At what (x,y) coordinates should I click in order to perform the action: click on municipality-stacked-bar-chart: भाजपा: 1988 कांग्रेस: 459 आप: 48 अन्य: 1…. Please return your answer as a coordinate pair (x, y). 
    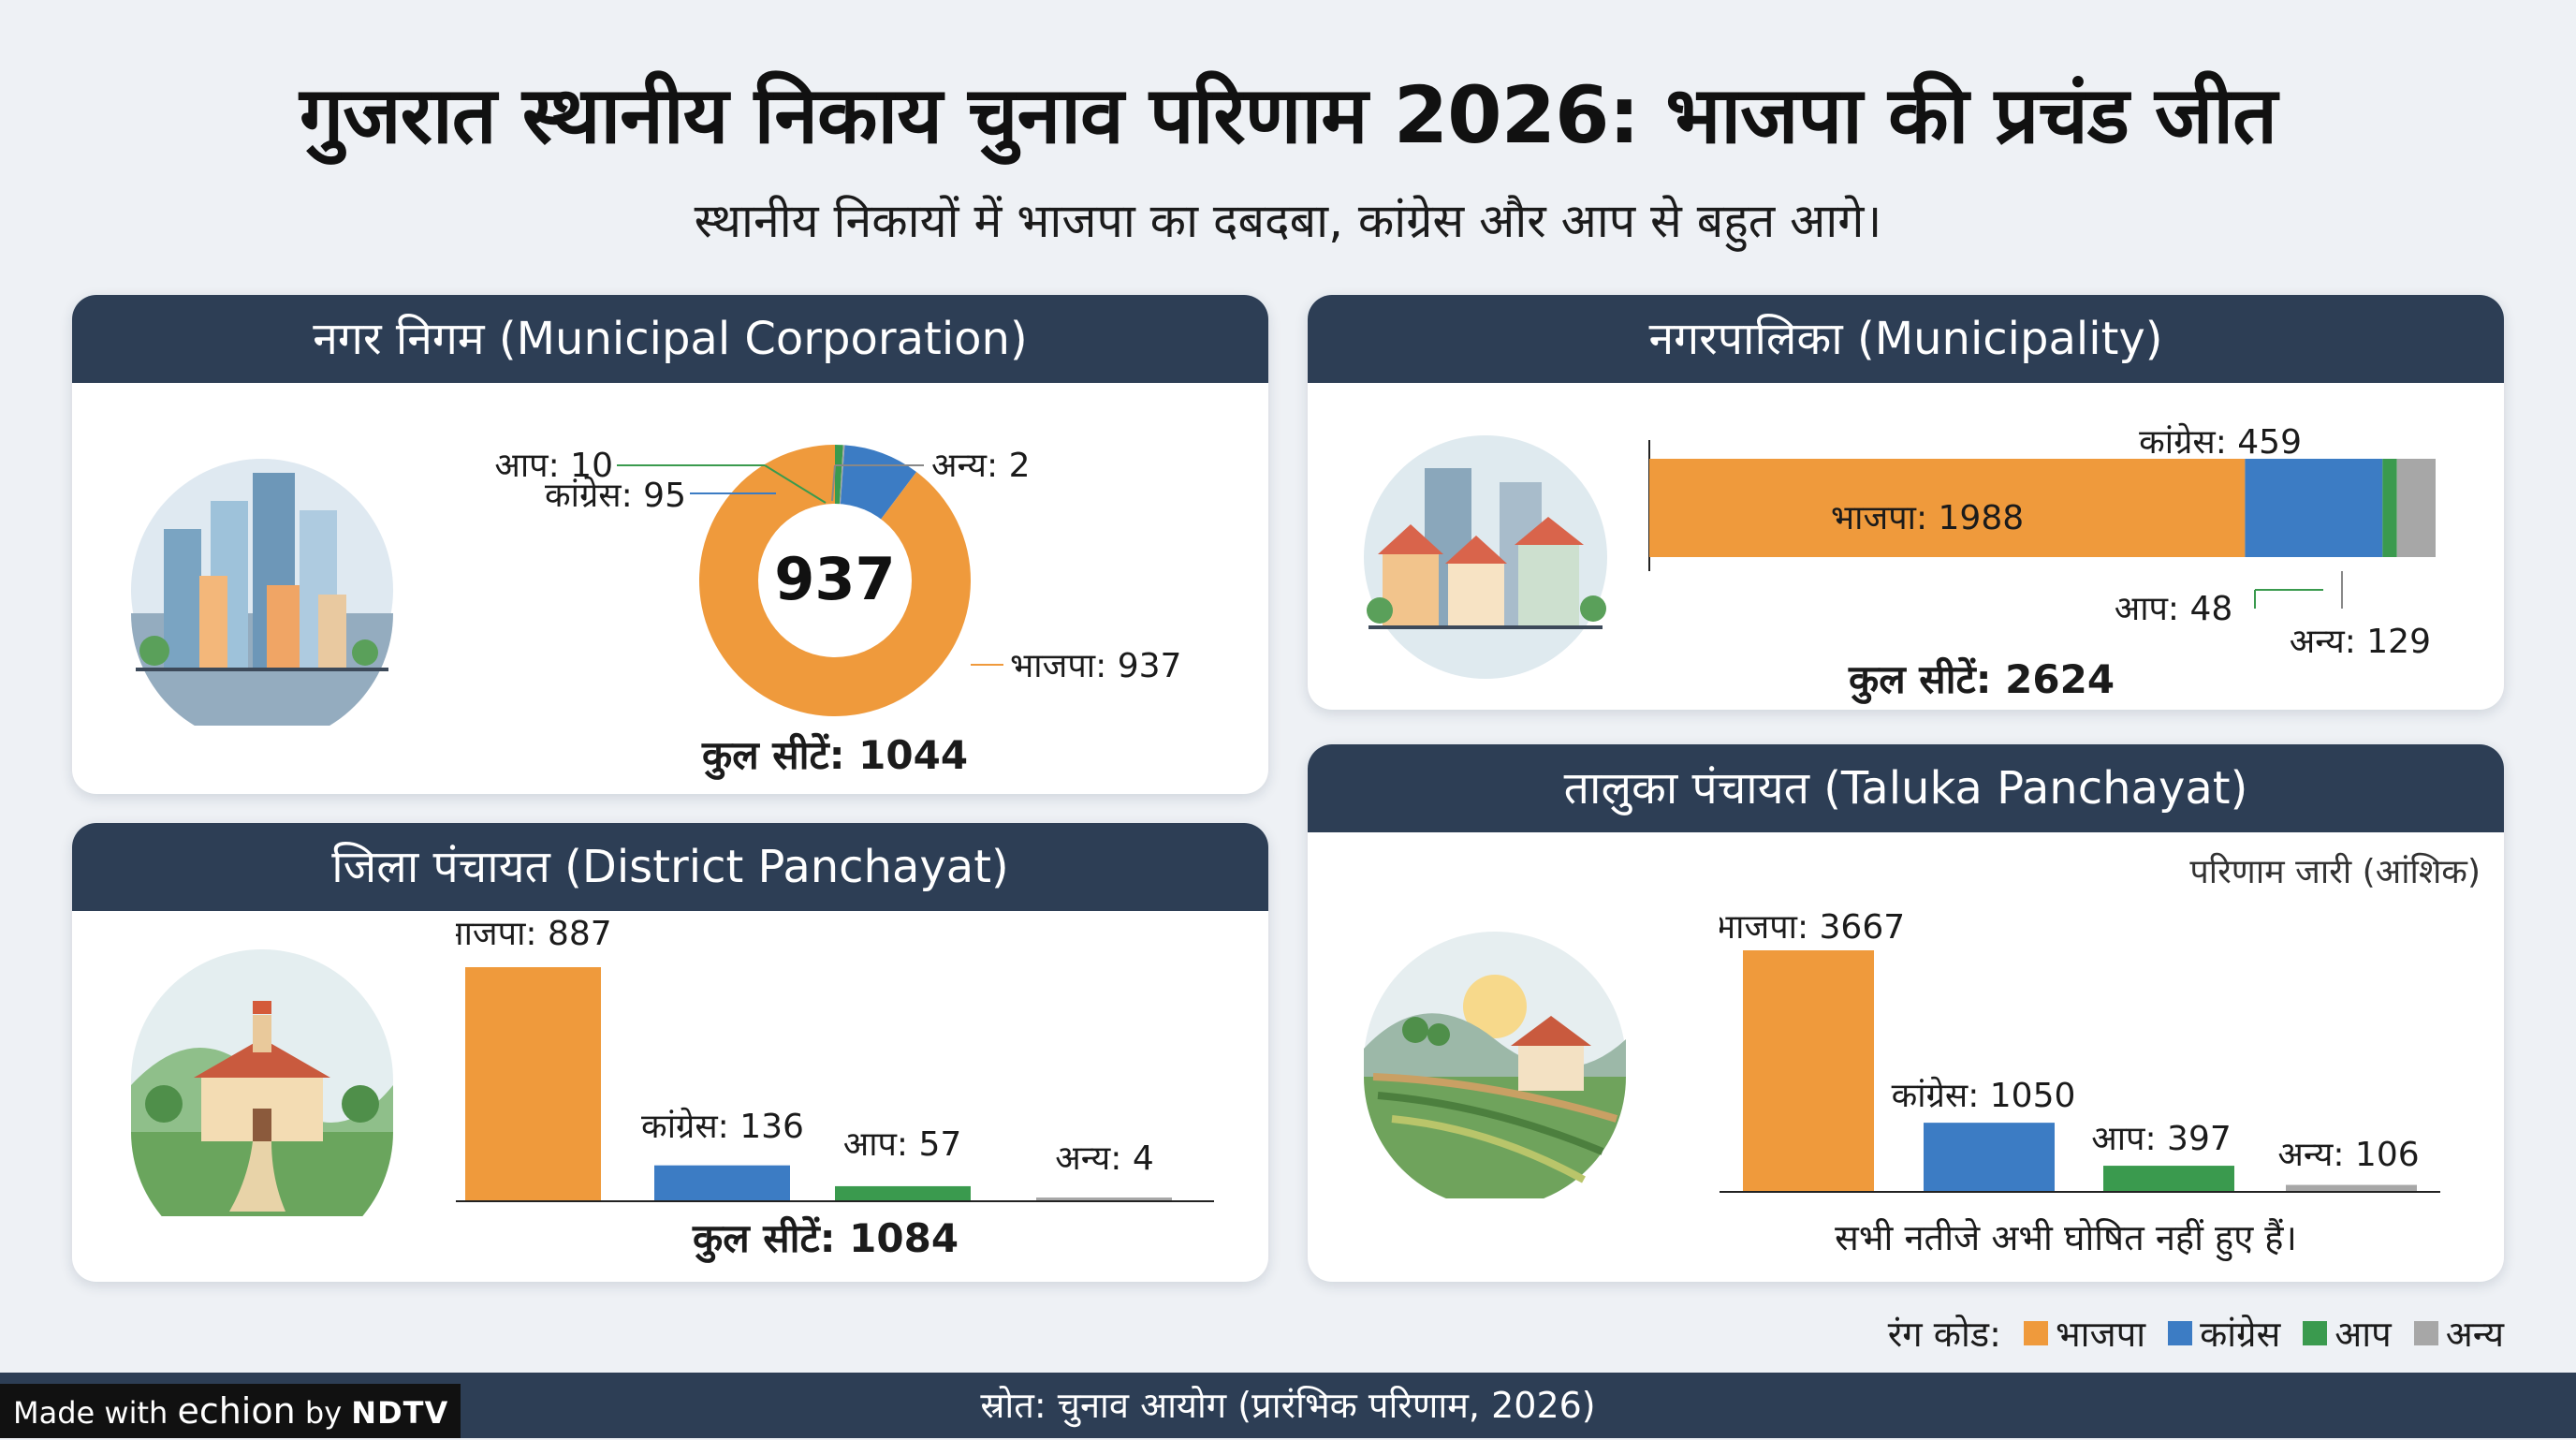
    Looking at the image, I should click on (2042, 563).